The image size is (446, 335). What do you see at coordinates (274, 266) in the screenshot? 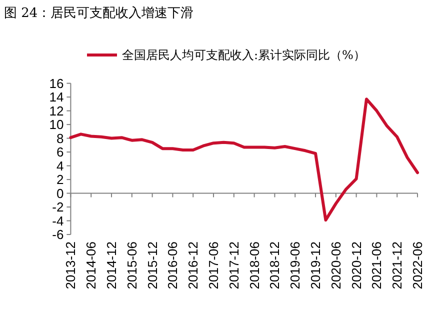
I see `x-tick-label: 2018-12` at bounding box center [274, 266].